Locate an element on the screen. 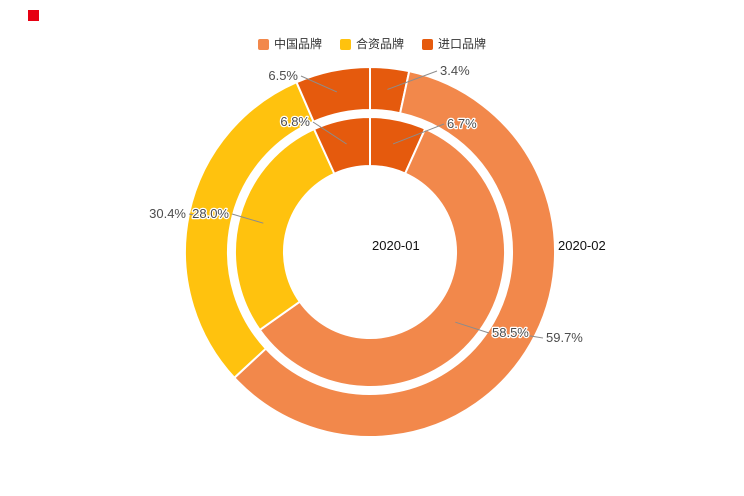 Image resolution: width=744 pixels, height=496 pixels. donut-segment-2020-02-3-进口品牌 is located at coordinates (333, 94).